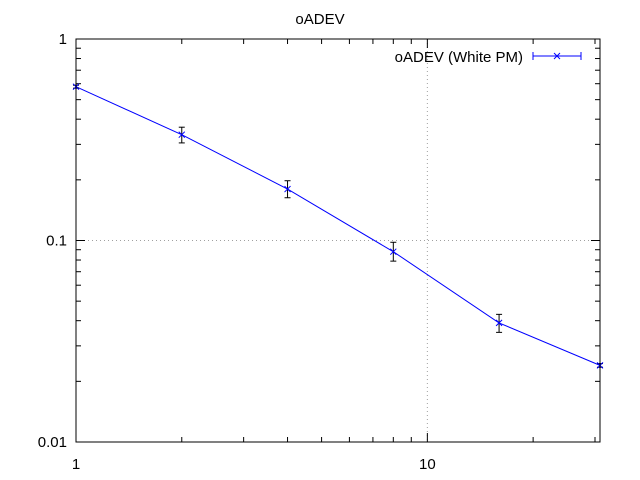 The width and height of the screenshot is (640, 480). I want to click on legend-label: oADEV (White PM), so click(459, 57).